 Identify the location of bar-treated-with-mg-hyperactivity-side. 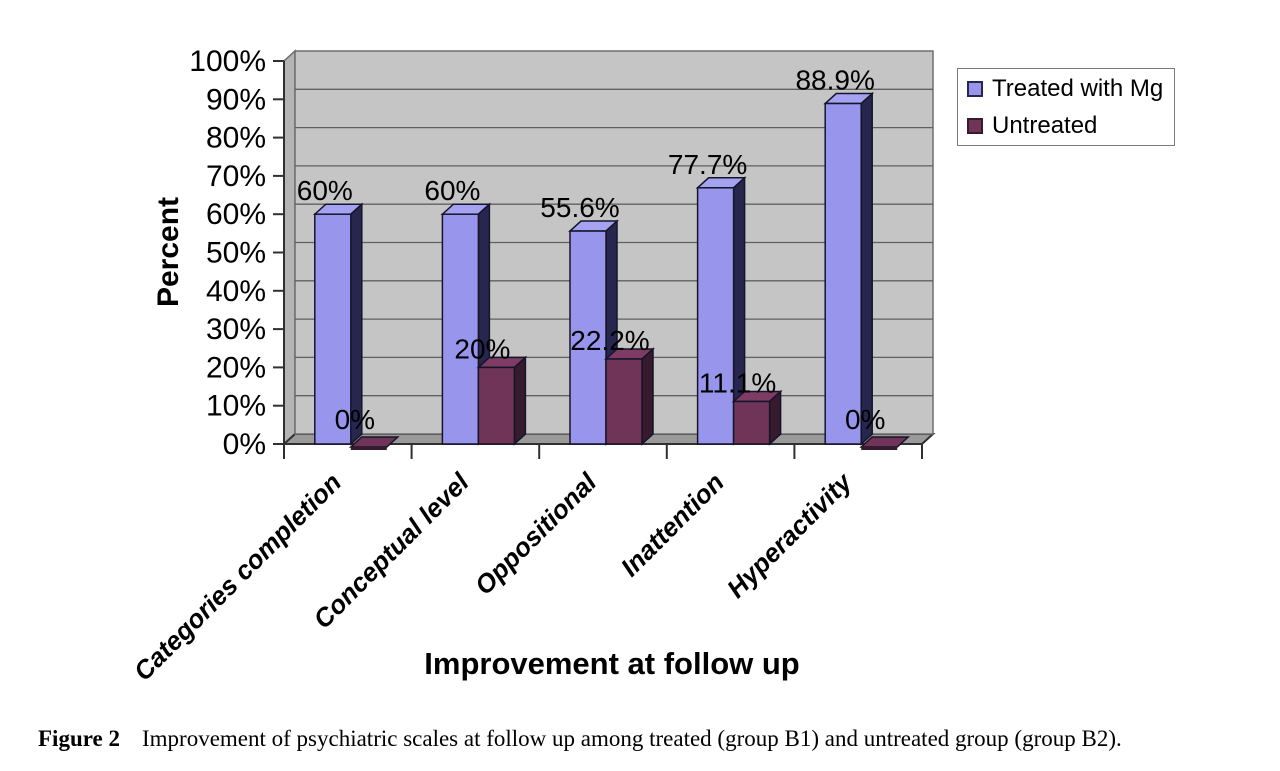
(866, 268).